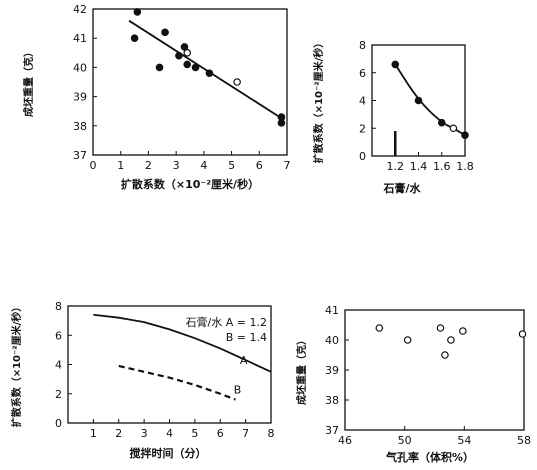 The height and width of the screenshot is (470, 537). Describe the element at coordinates (345, 440) in the screenshot. I see `x-tick-label: 46` at that location.